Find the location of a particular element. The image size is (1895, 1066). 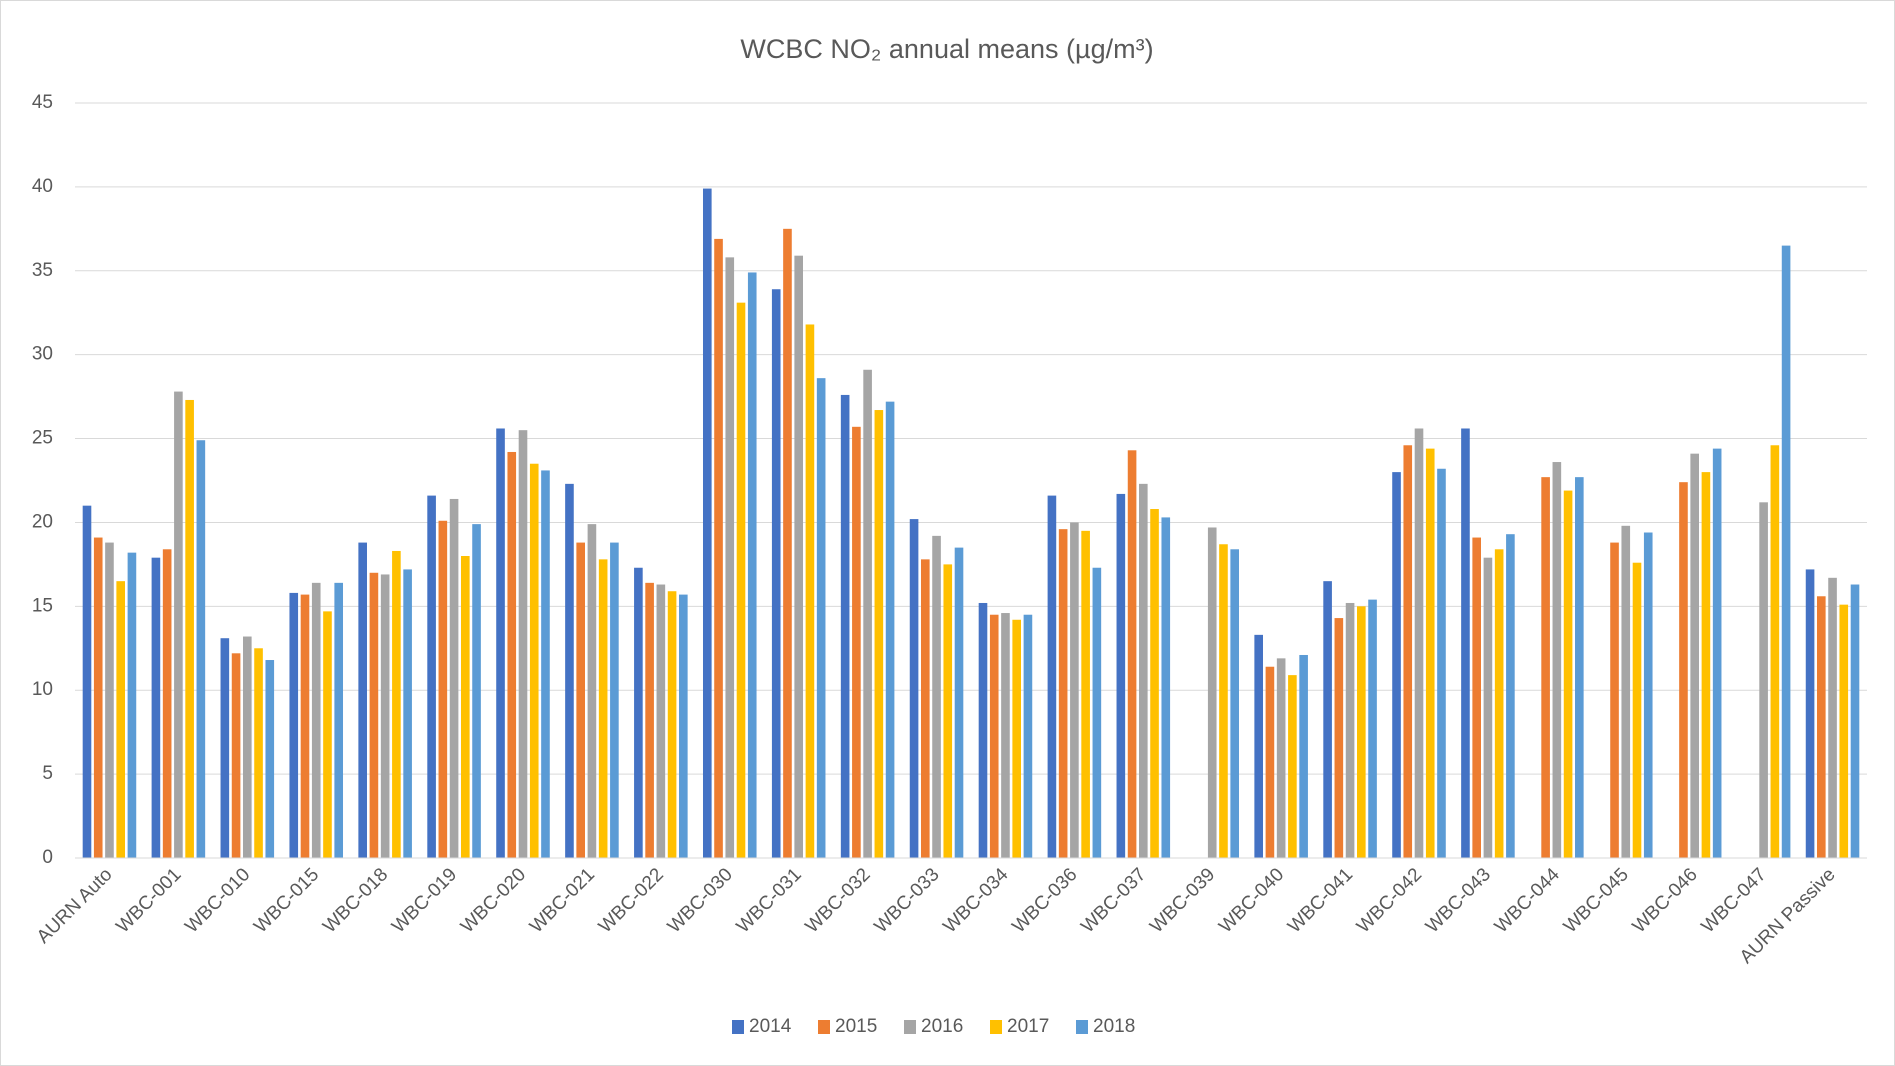

y-tick-label: 35 is located at coordinates (42, 270).